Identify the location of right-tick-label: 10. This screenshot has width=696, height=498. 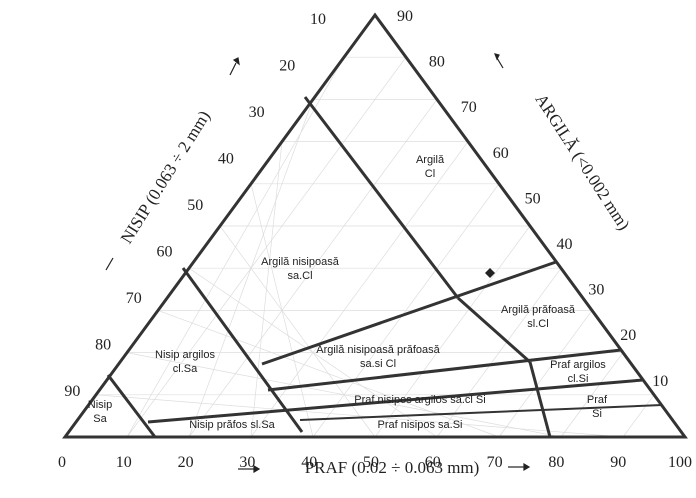
(660, 381).